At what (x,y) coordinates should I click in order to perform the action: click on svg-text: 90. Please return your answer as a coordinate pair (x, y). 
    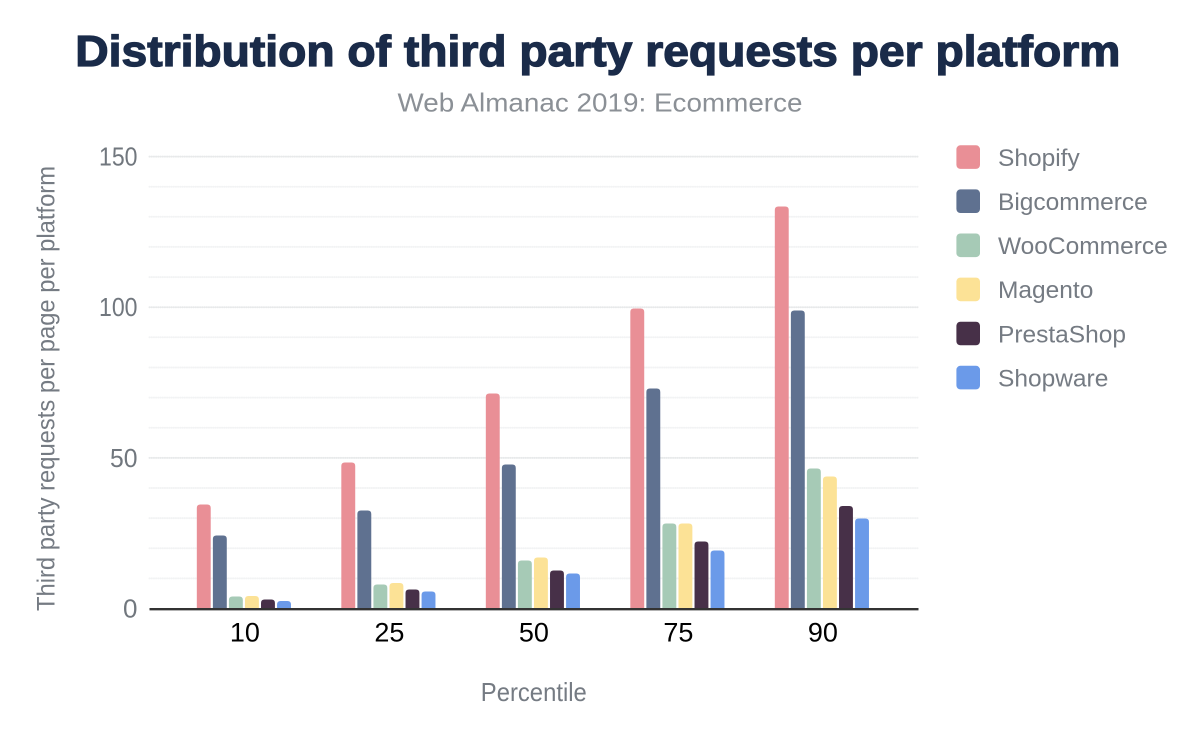
    Looking at the image, I should click on (823, 633).